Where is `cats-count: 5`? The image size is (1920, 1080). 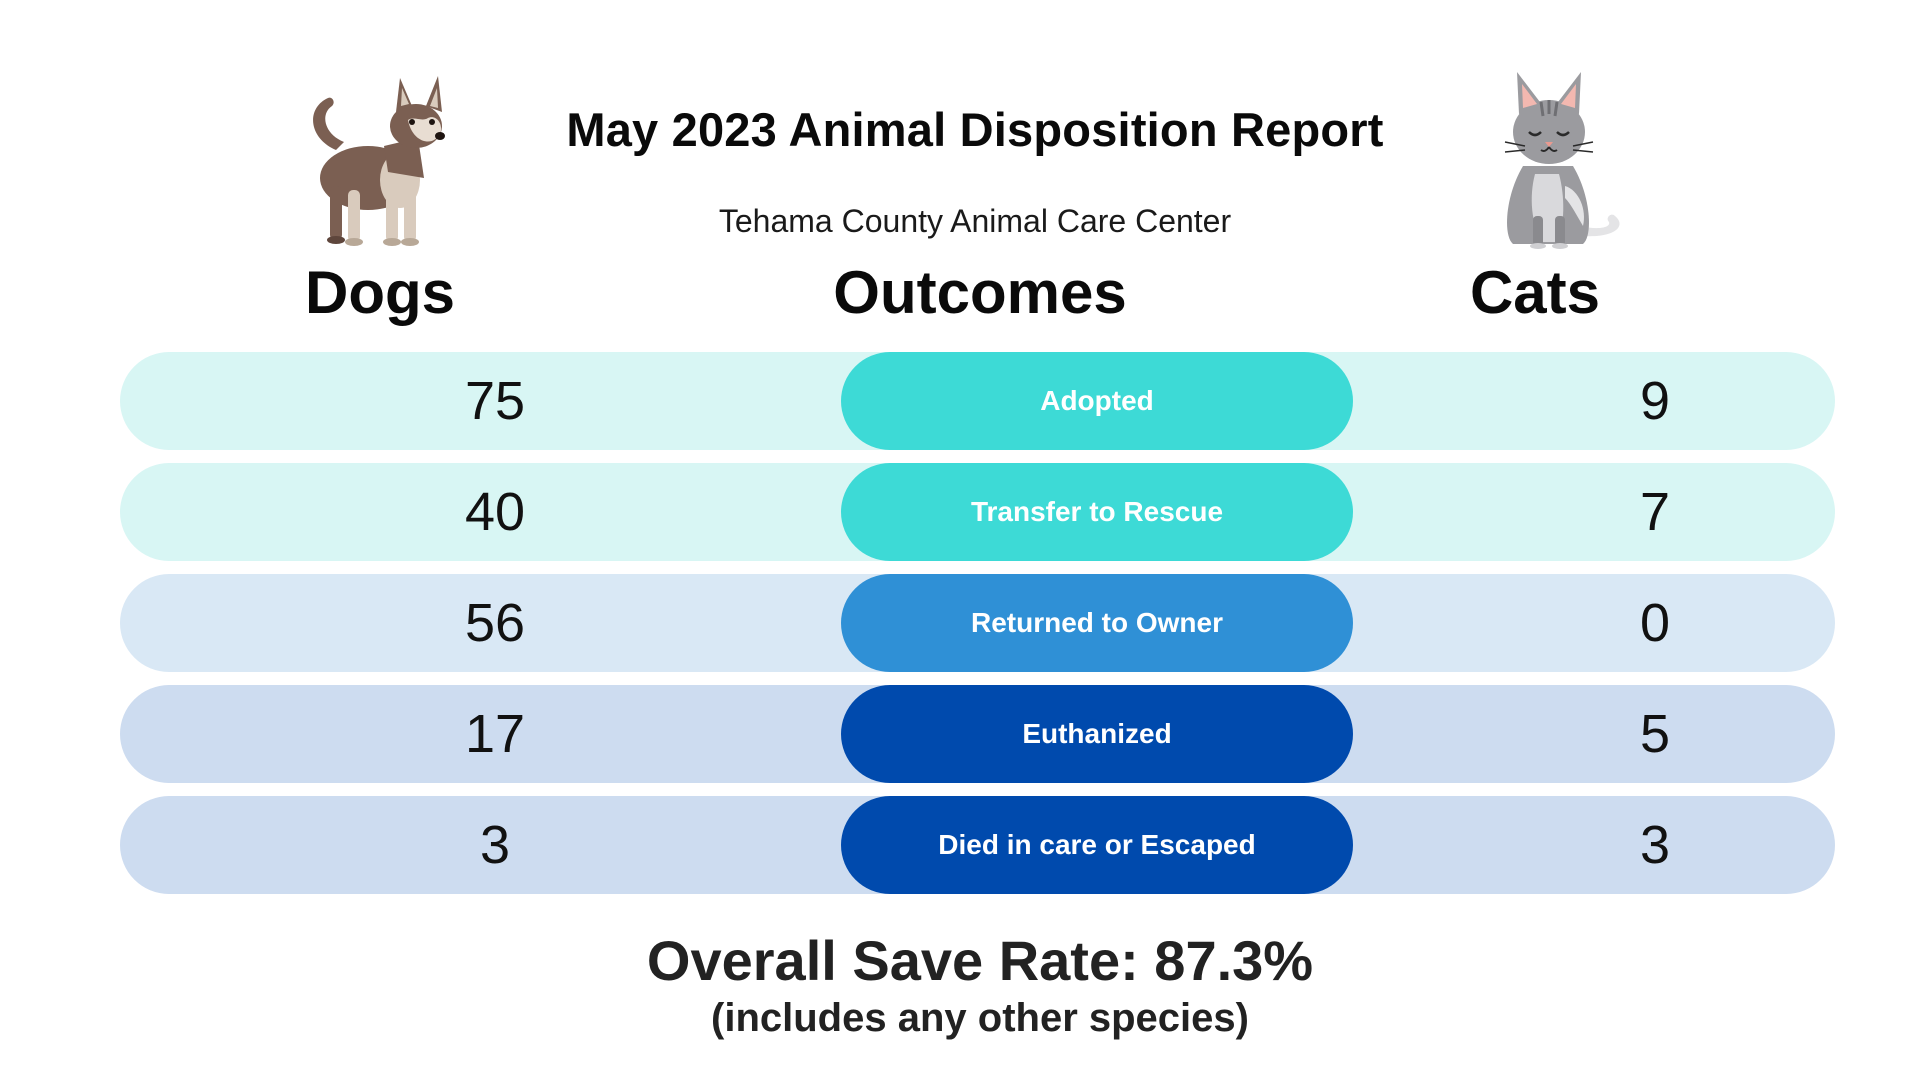 cats-count: 5 is located at coordinates (1655, 734).